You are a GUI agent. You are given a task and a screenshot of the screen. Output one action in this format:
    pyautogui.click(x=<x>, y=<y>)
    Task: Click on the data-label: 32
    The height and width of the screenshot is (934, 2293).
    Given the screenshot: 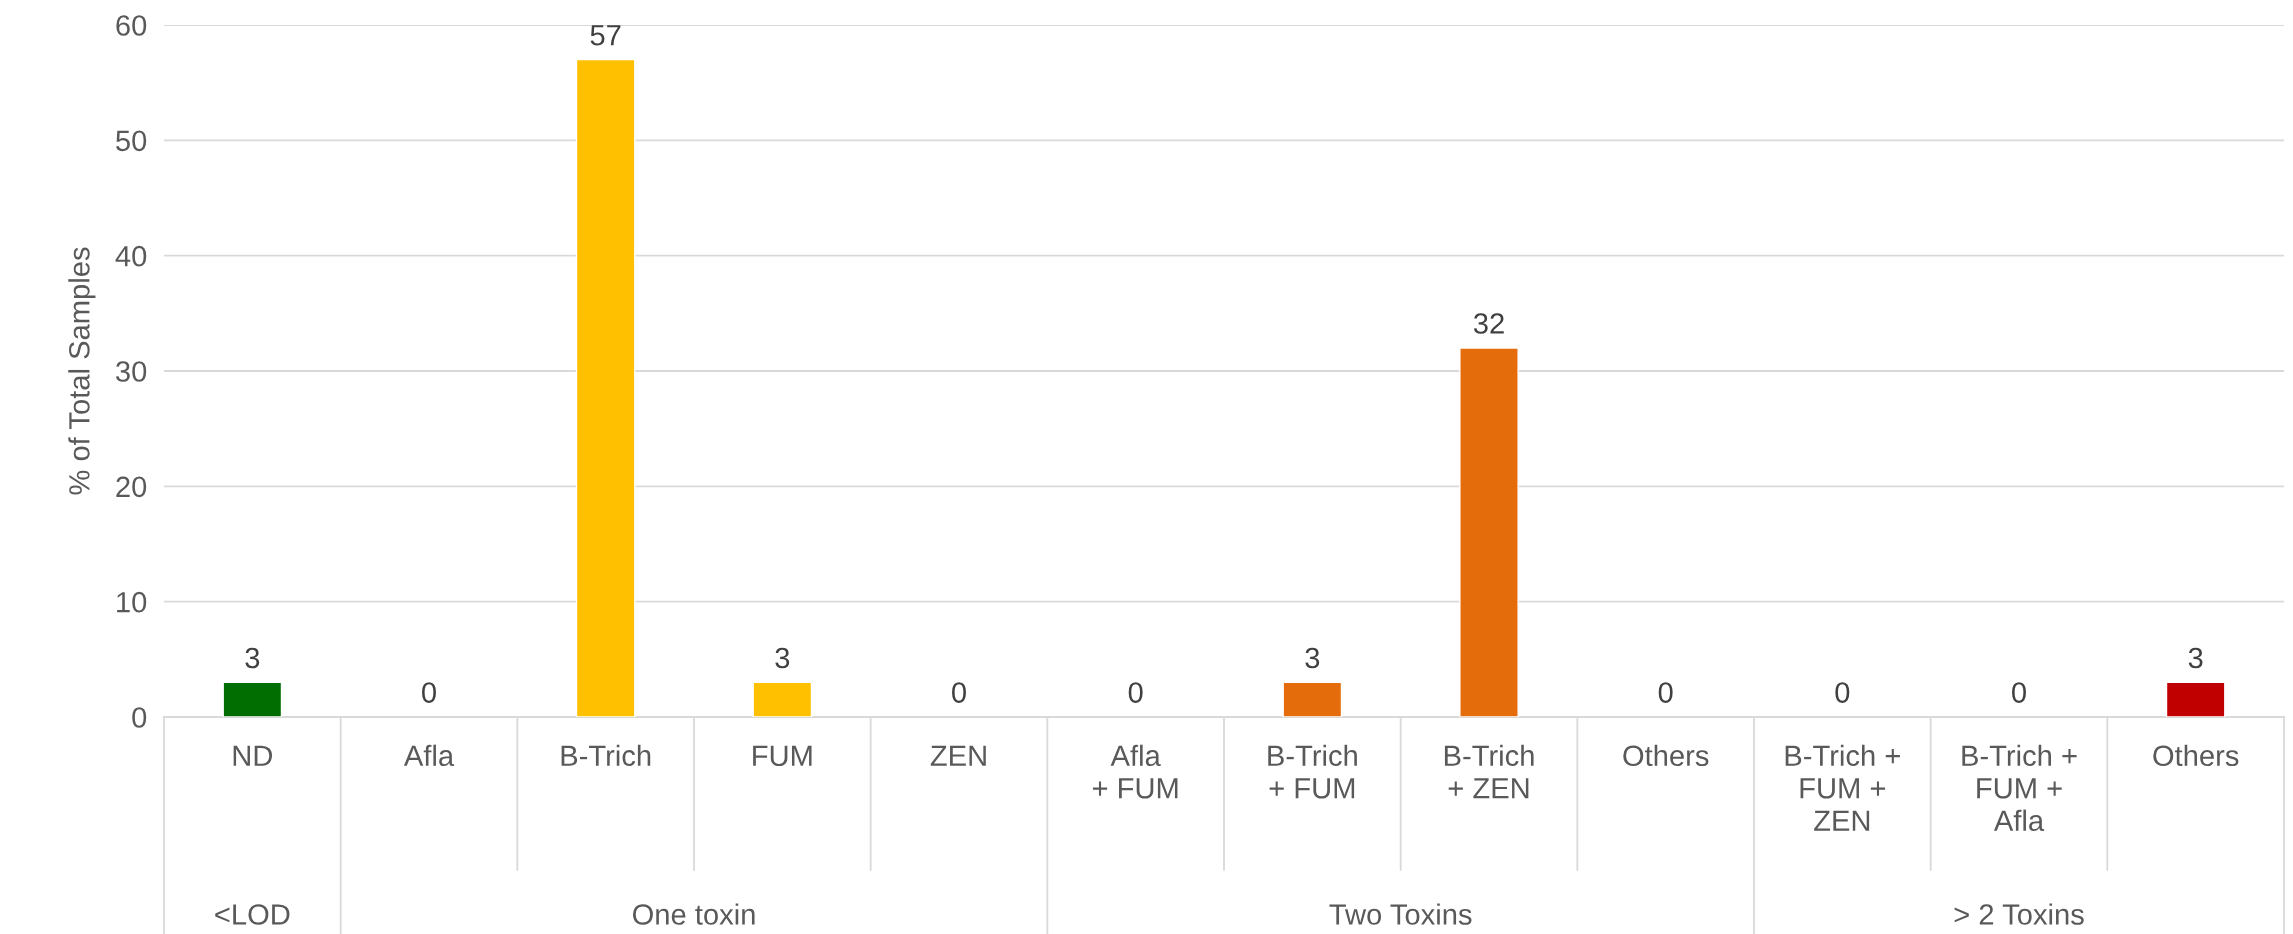 What is the action you would take?
    pyautogui.click(x=1488, y=323)
    